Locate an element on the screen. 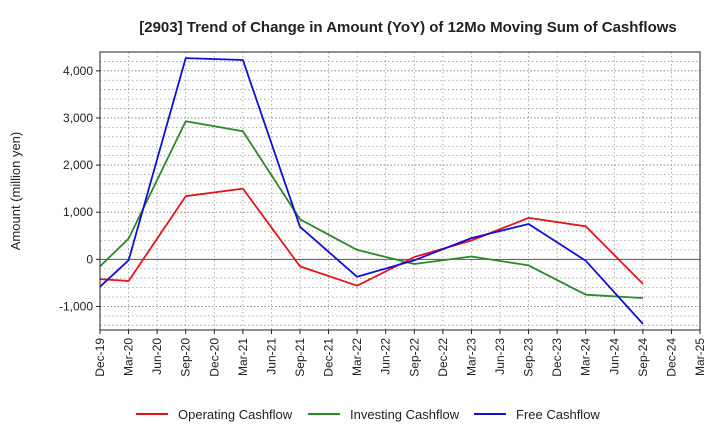 This screenshot has height=440, width=720. y-axis-label: Amount (million yen) is located at coordinates (15, 191).